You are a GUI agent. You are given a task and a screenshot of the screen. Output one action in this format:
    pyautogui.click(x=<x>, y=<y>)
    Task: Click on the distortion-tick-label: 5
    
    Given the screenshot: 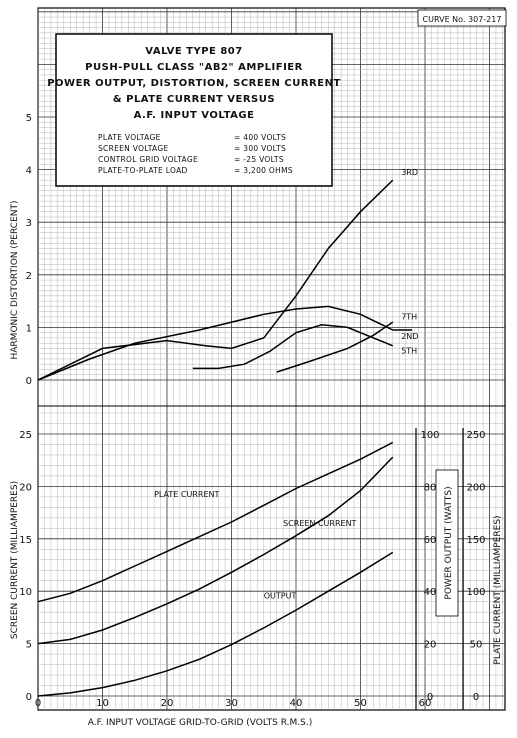 What is the action you would take?
    pyautogui.click(x=29, y=118)
    